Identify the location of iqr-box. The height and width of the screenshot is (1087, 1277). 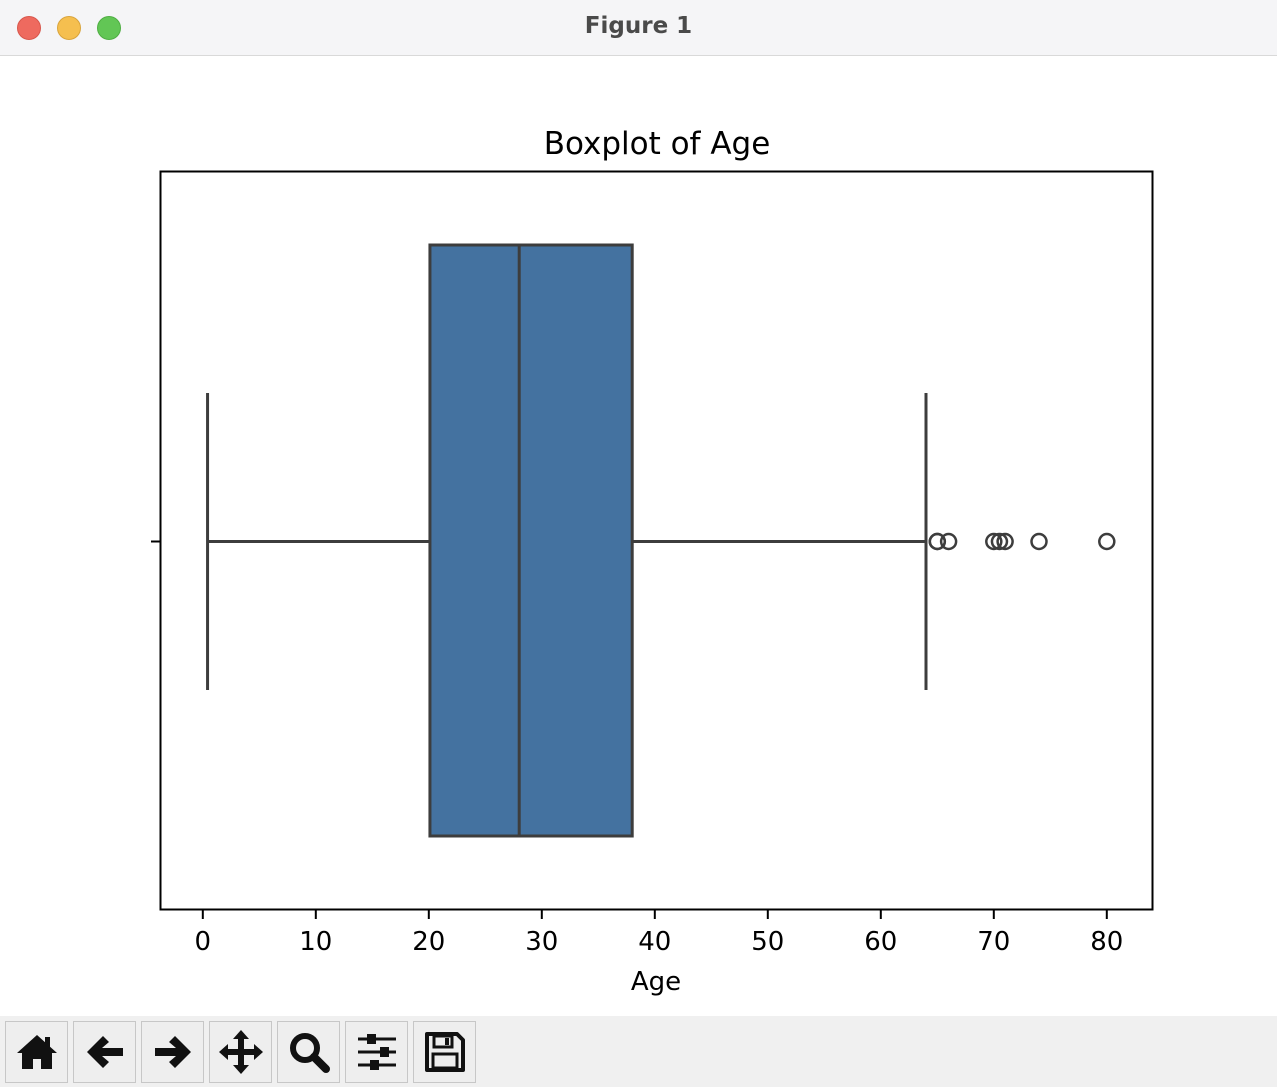
(531, 540).